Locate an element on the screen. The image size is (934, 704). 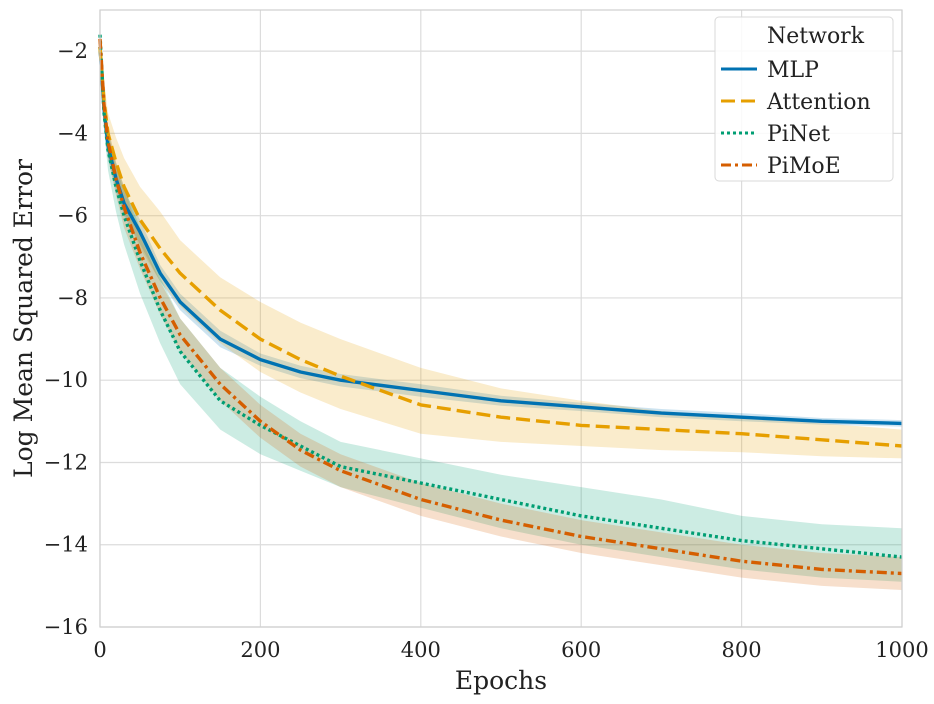
x-axis-label: Epochs is located at coordinates (501, 680).